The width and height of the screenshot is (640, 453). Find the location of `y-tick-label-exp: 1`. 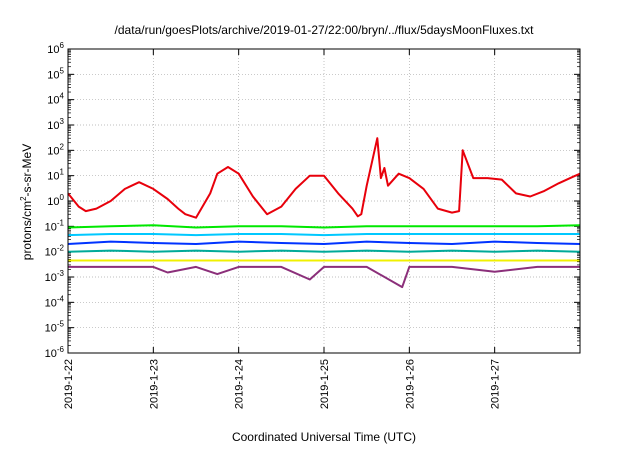

y-tick-label-exp: 1 is located at coordinates (62, 172).